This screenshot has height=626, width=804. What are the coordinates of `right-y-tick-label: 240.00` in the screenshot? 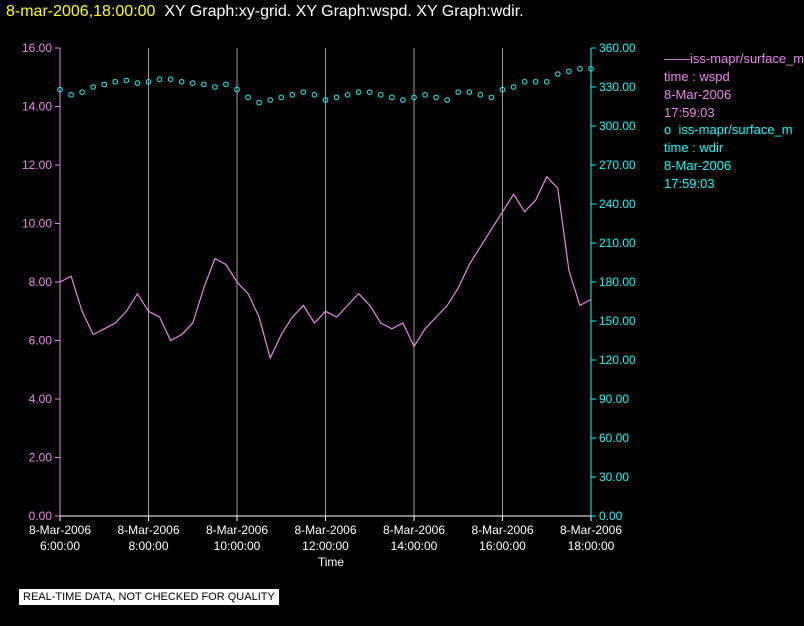 It's located at (617, 204).